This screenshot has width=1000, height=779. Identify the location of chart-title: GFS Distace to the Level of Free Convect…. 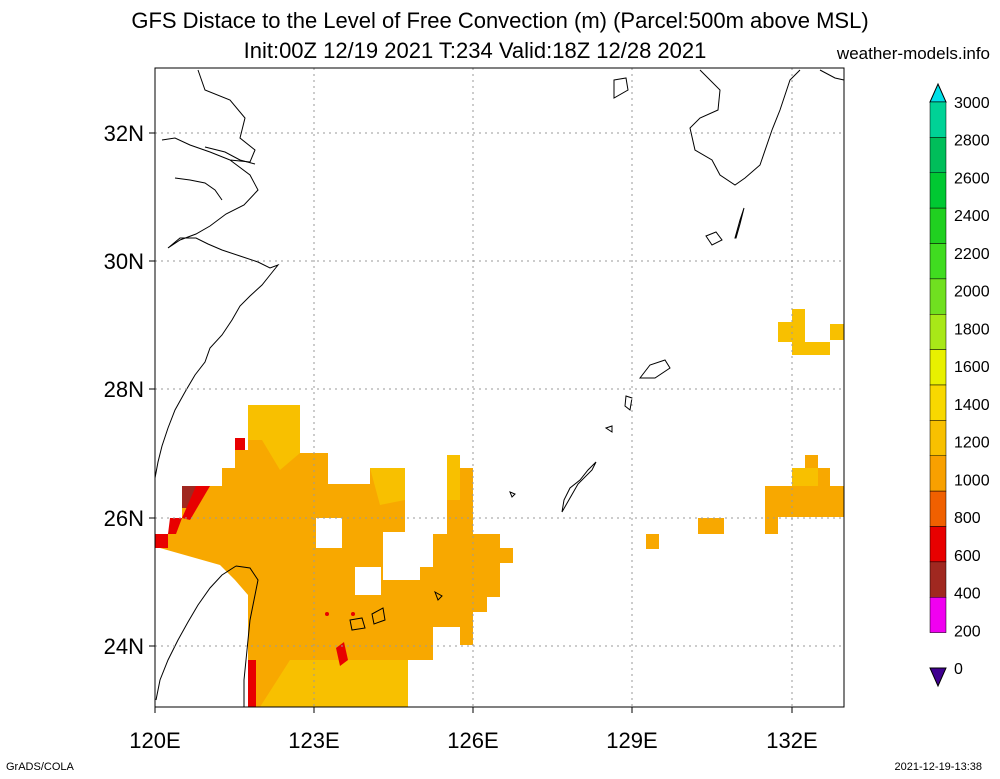
(500, 20).